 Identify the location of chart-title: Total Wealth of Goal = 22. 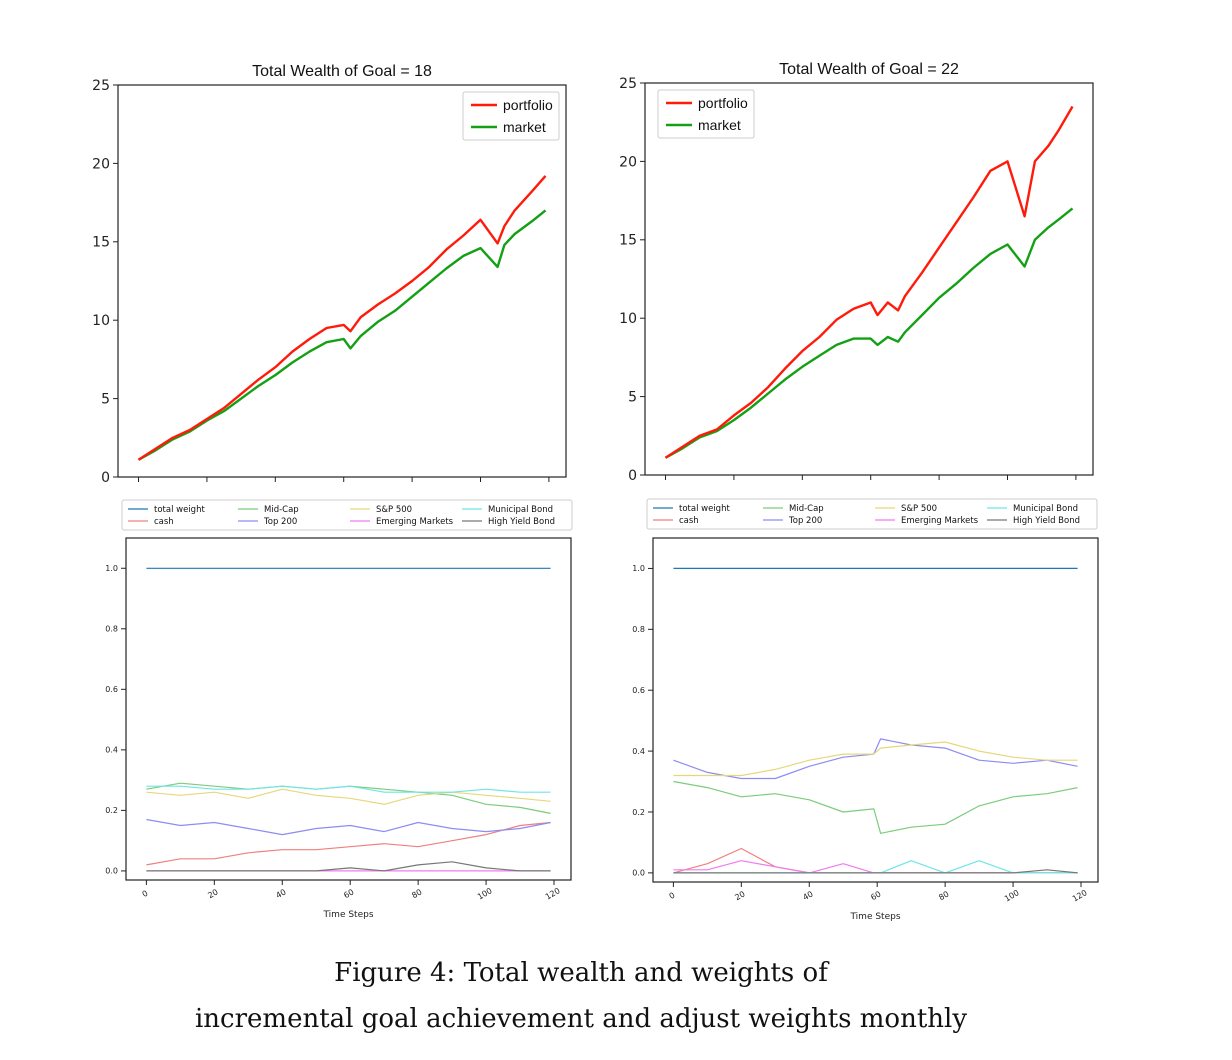
(869, 69).